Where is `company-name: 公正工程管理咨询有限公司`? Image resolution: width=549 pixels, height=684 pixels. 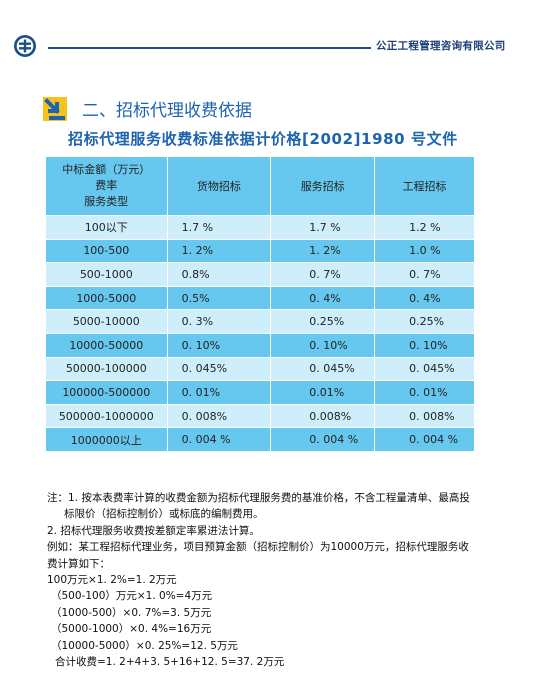 company-name: 公正工程管理咨询有限公司 is located at coordinates (441, 46).